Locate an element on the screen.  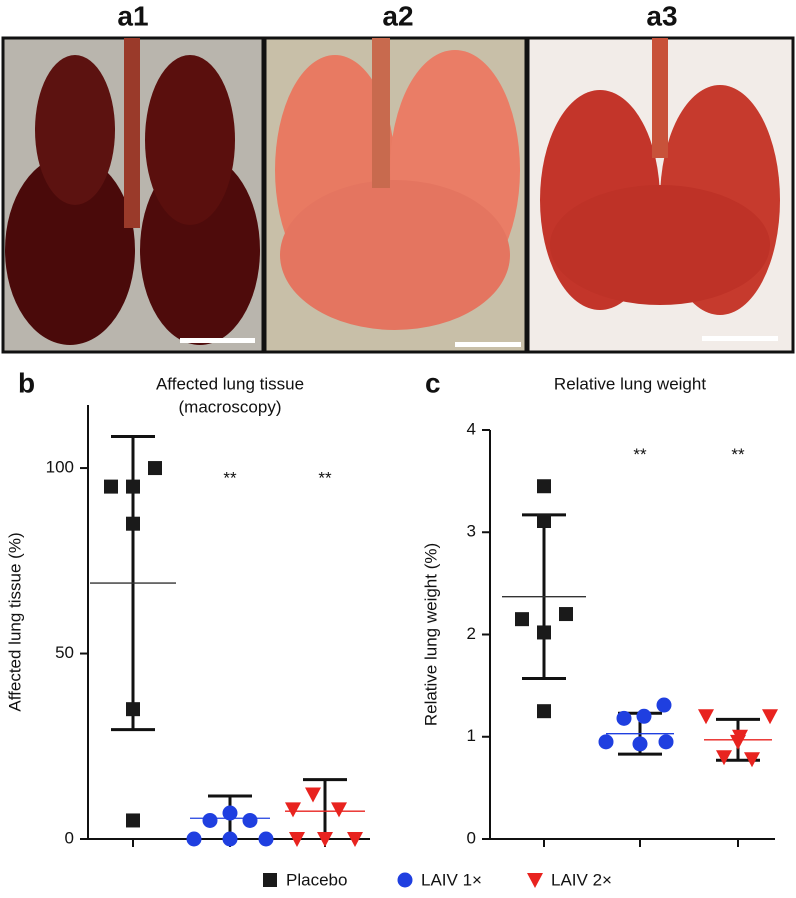
y-tick-label: 50 is located at coordinates (64, 652).